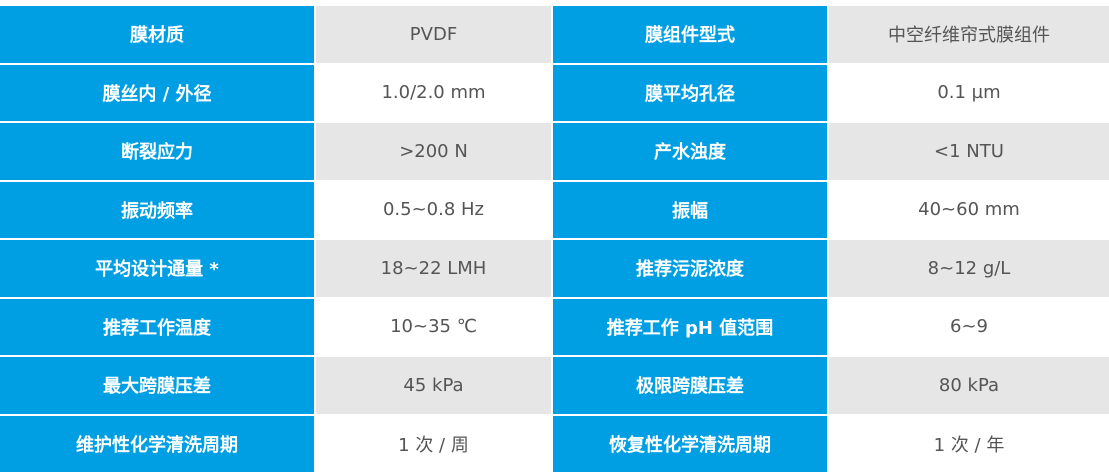 Image resolution: width=1109 pixels, height=476 pixels. I want to click on table-row: 膜丝内 / 外径 1.0/2.0 mm 膜平均孔径 0.1 µm, so click(554, 92).